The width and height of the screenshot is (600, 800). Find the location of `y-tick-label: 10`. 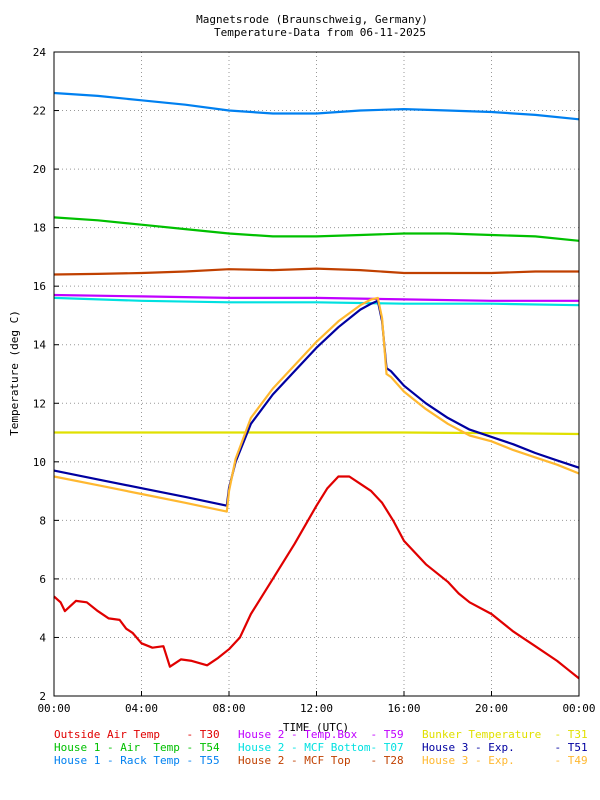

y-tick-label: 10 is located at coordinates (39, 462).